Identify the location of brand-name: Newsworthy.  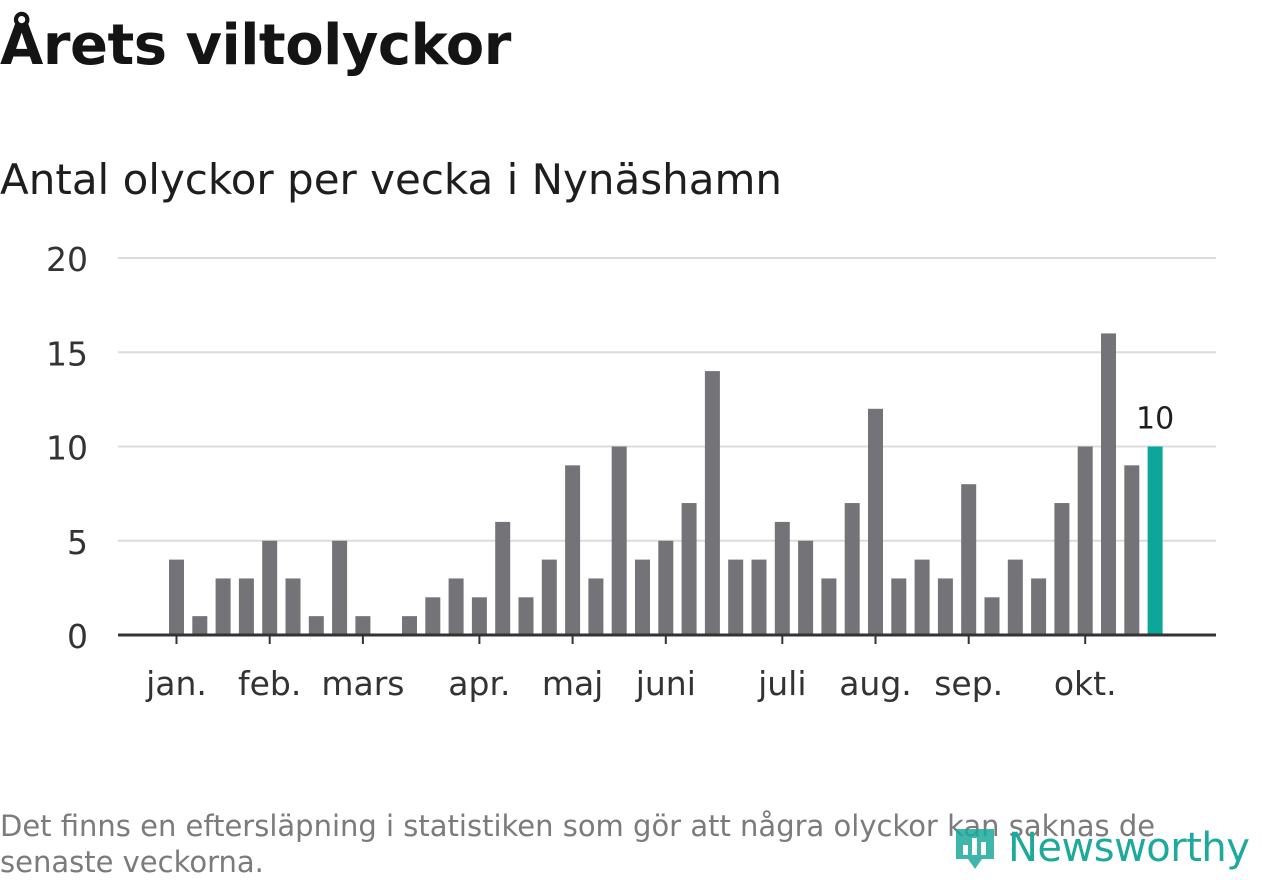
(1129, 848).